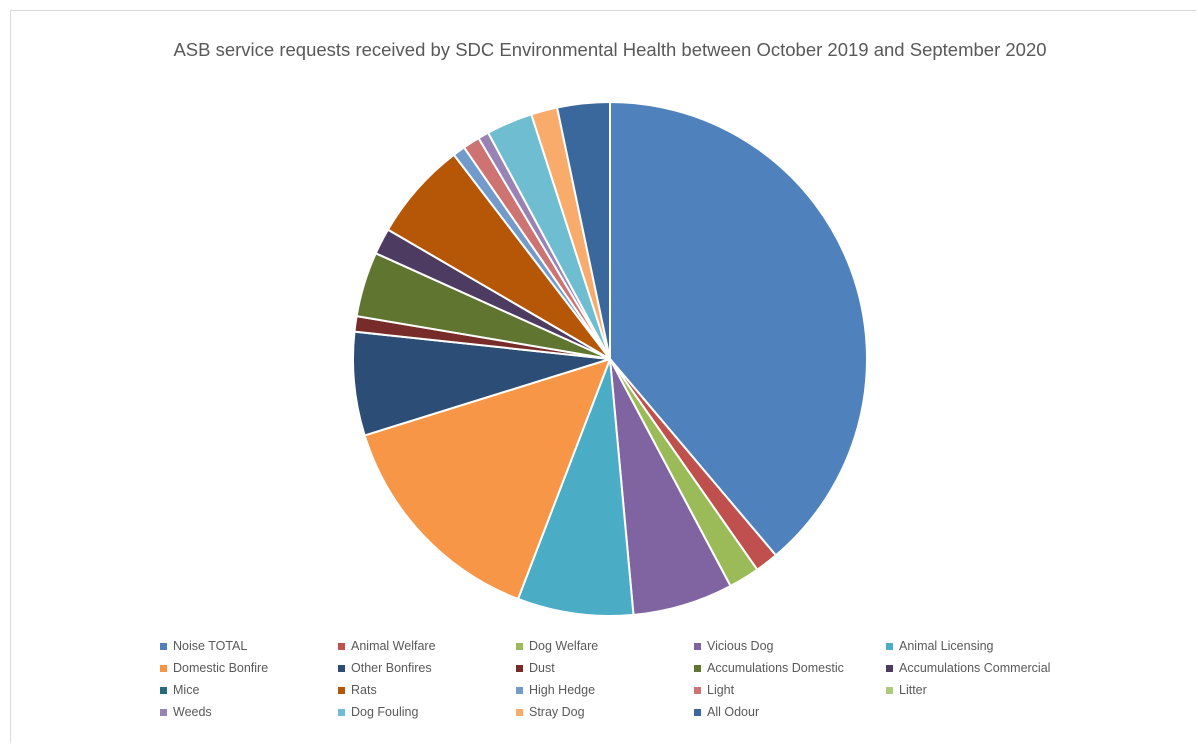 This screenshot has height=745, width=1198. Describe the element at coordinates (605, 712) in the screenshot. I see `legend-item: Stray Dog` at that location.